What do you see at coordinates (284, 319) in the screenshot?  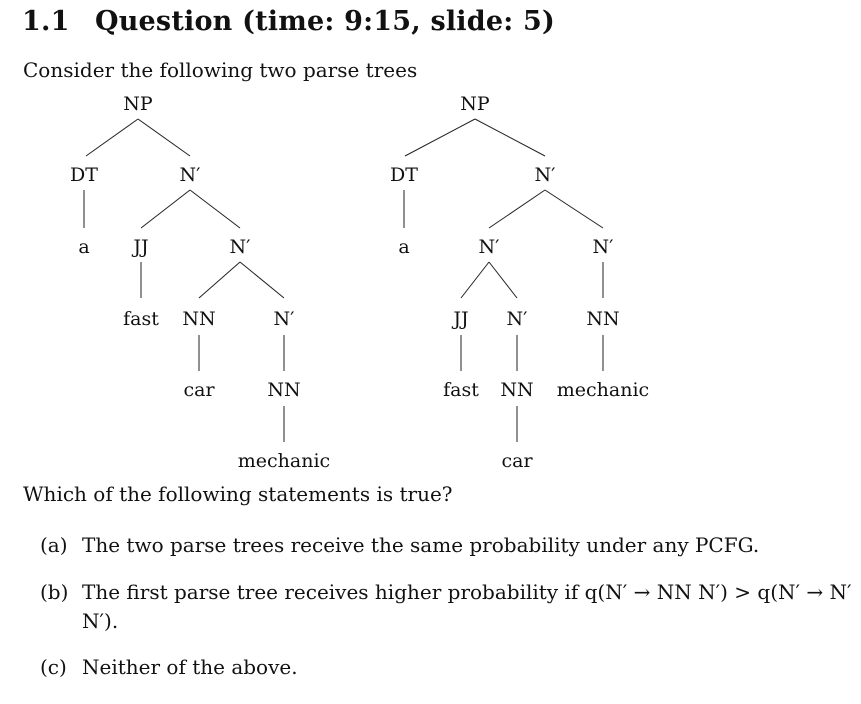 I see `tree1-node-n3: N′` at bounding box center [284, 319].